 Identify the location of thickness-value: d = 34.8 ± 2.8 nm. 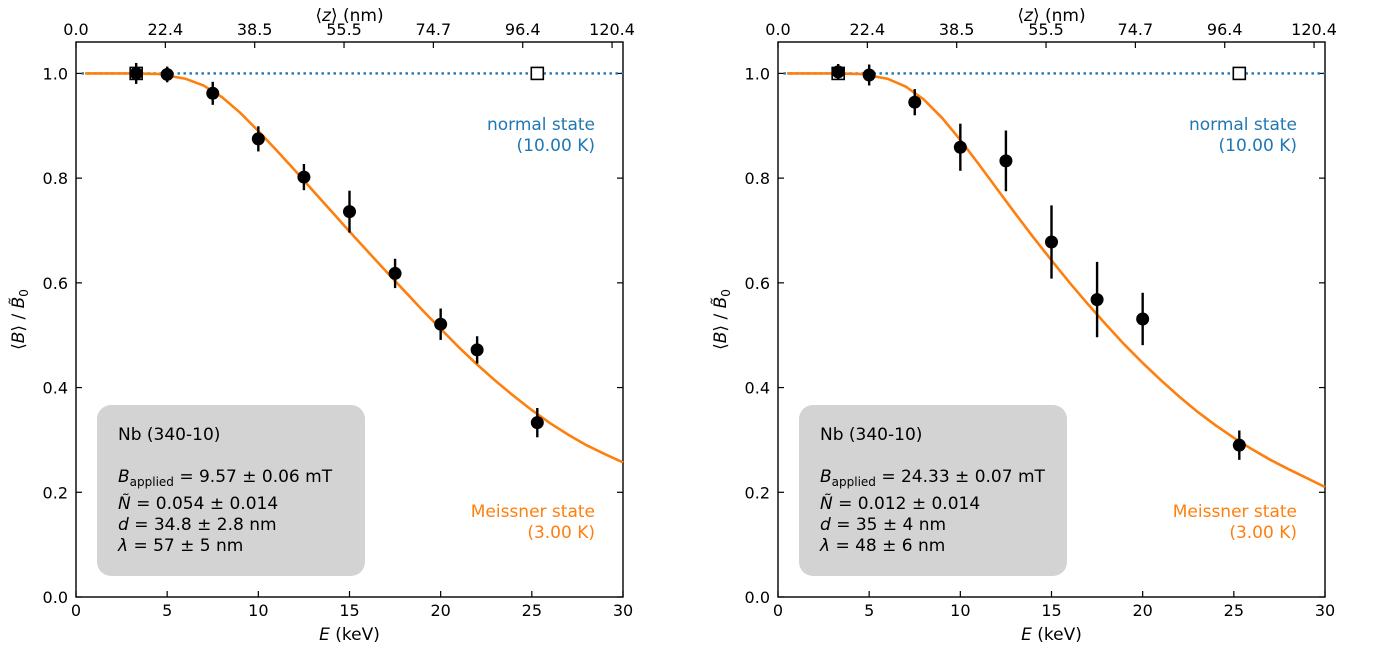
(197, 525).